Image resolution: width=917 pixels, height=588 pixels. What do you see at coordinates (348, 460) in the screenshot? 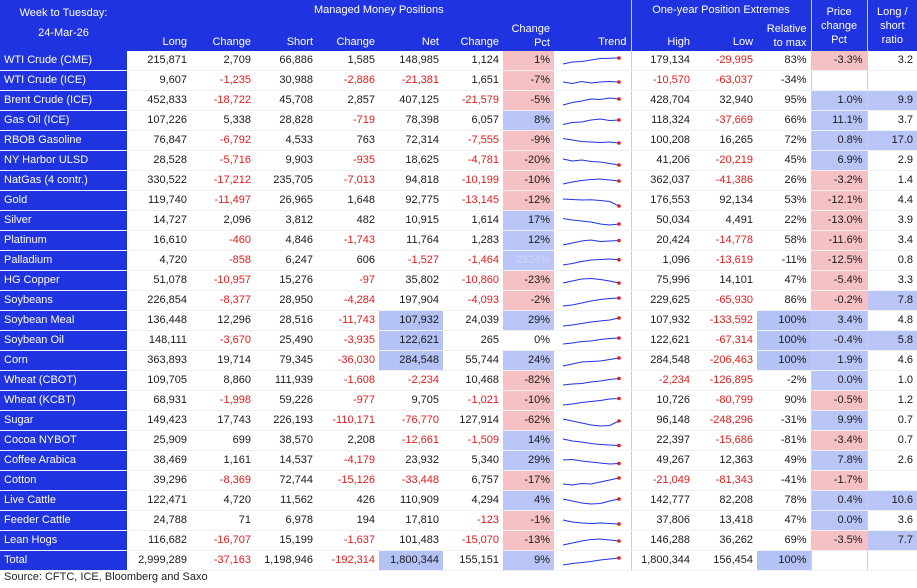
I see `cell-chg2: -4,179` at bounding box center [348, 460].